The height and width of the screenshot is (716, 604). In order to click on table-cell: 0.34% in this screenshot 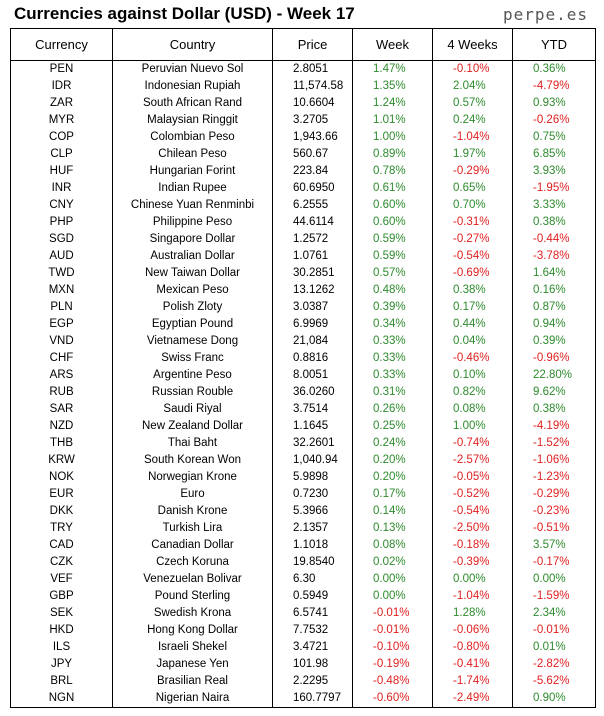, I will do `click(392, 324)`.